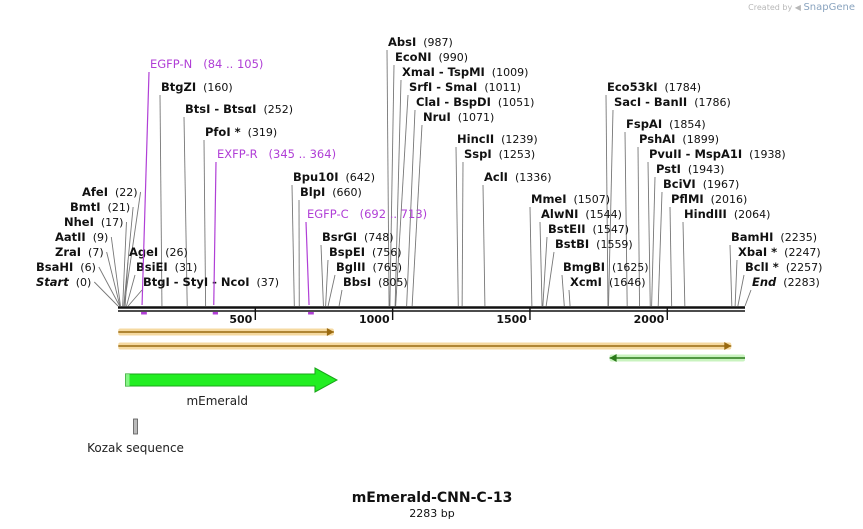  What do you see at coordinates (437, 117) in the screenshot?
I see `enzyme-name: NruI` at bounding box center [437, 117].